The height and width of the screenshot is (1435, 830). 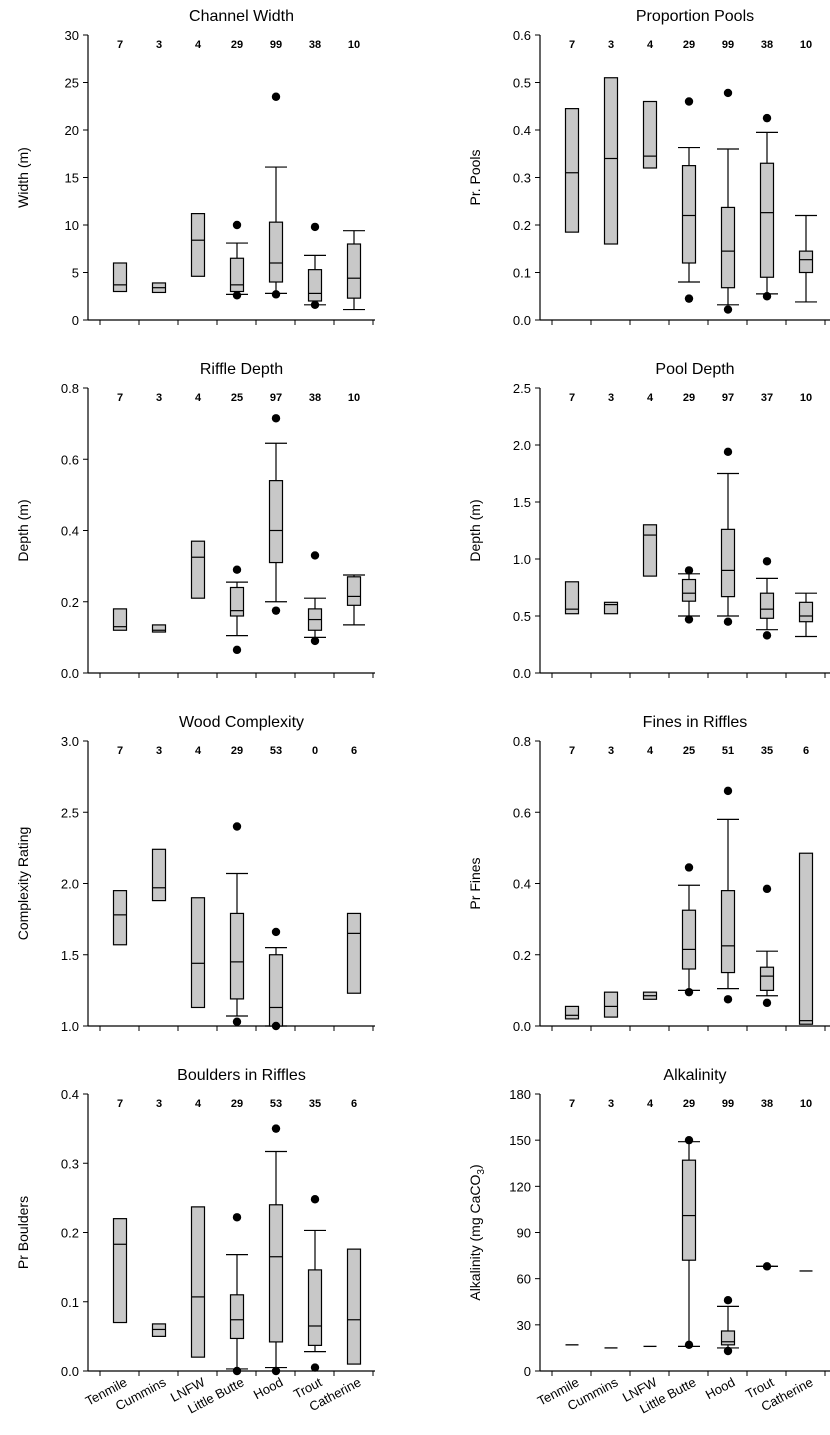 What do you see at coordinates (276, 1104) in the screenshot?
I see `sample-count: 53` at bounding box center [276, 1104].